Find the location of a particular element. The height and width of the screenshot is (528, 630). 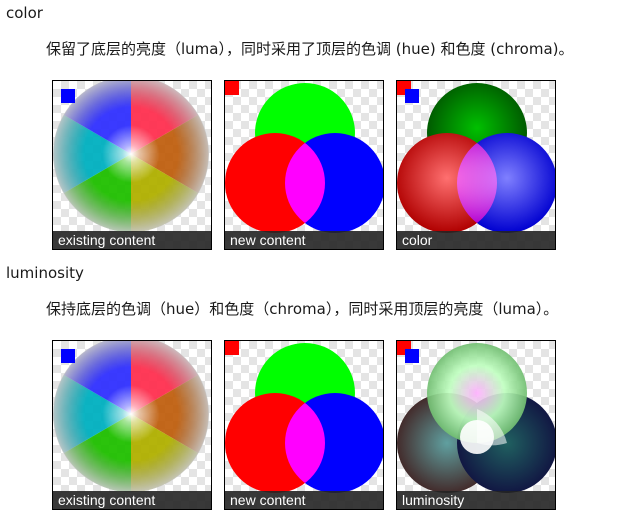

section-heading-color: color is located at coordinates (24, 13).